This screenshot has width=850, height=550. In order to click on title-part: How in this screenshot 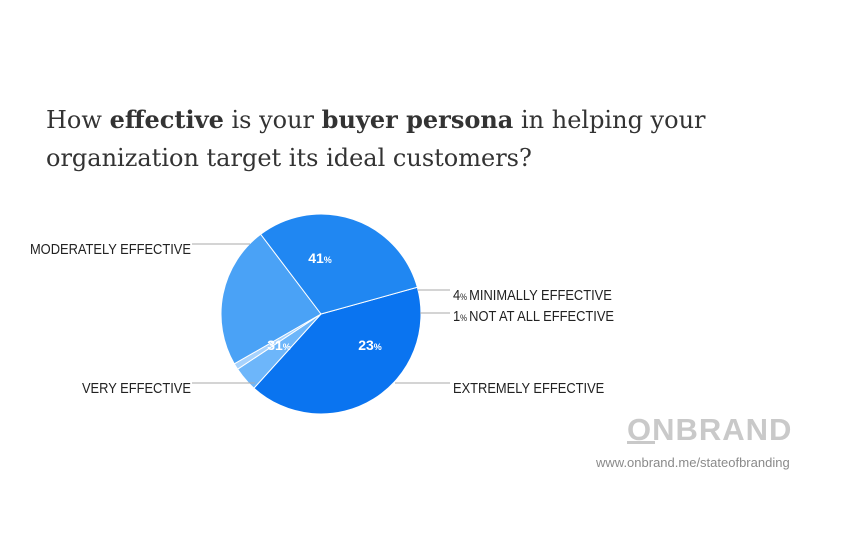, I will do `click(78, 120)`.